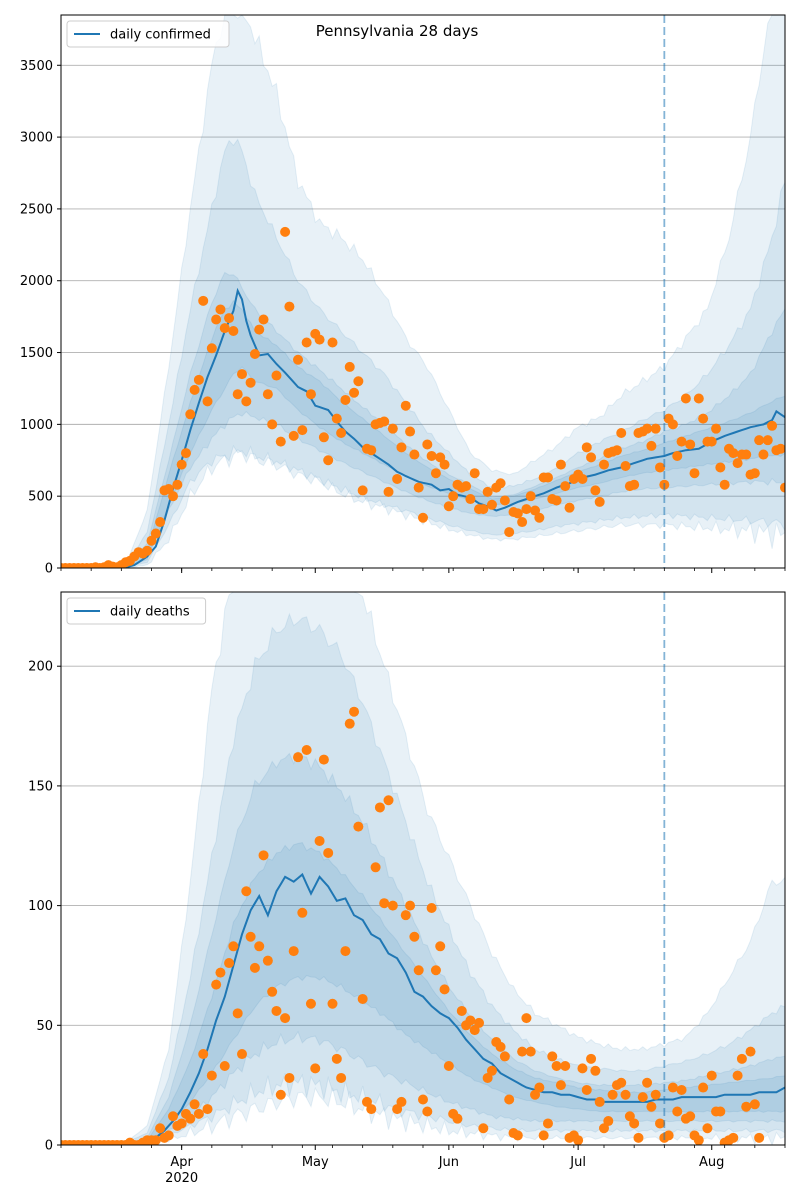 The height and width of the screenshot is (1200, 800). Describe the element at coordinates (36, 281) in the screenshot. I see `y-tick-label: 2000` at that location.